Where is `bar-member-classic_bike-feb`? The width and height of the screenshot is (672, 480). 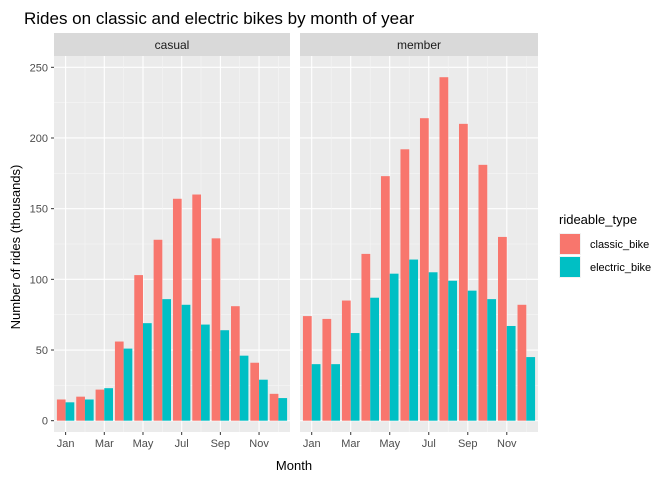 bar-member-classic_bike-feb is located at coordinates (327, 369).